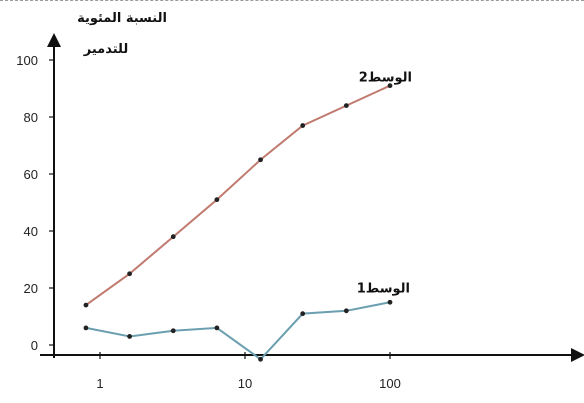  Describe the element at coordinates (292, 0) in the screenshot. I see `top-dashed-border` at that location.